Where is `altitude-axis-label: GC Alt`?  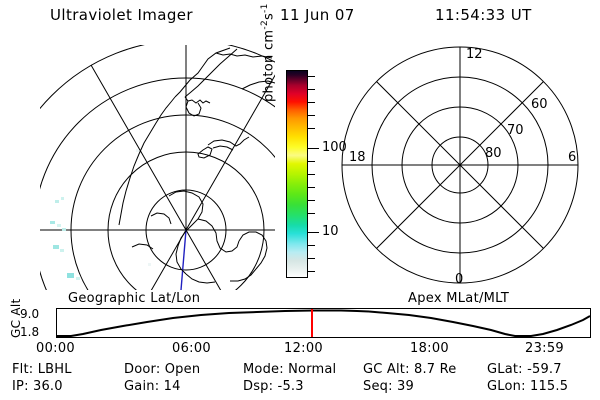 altitude-axis-label: GC Alt is located at coordinates (16, 318).